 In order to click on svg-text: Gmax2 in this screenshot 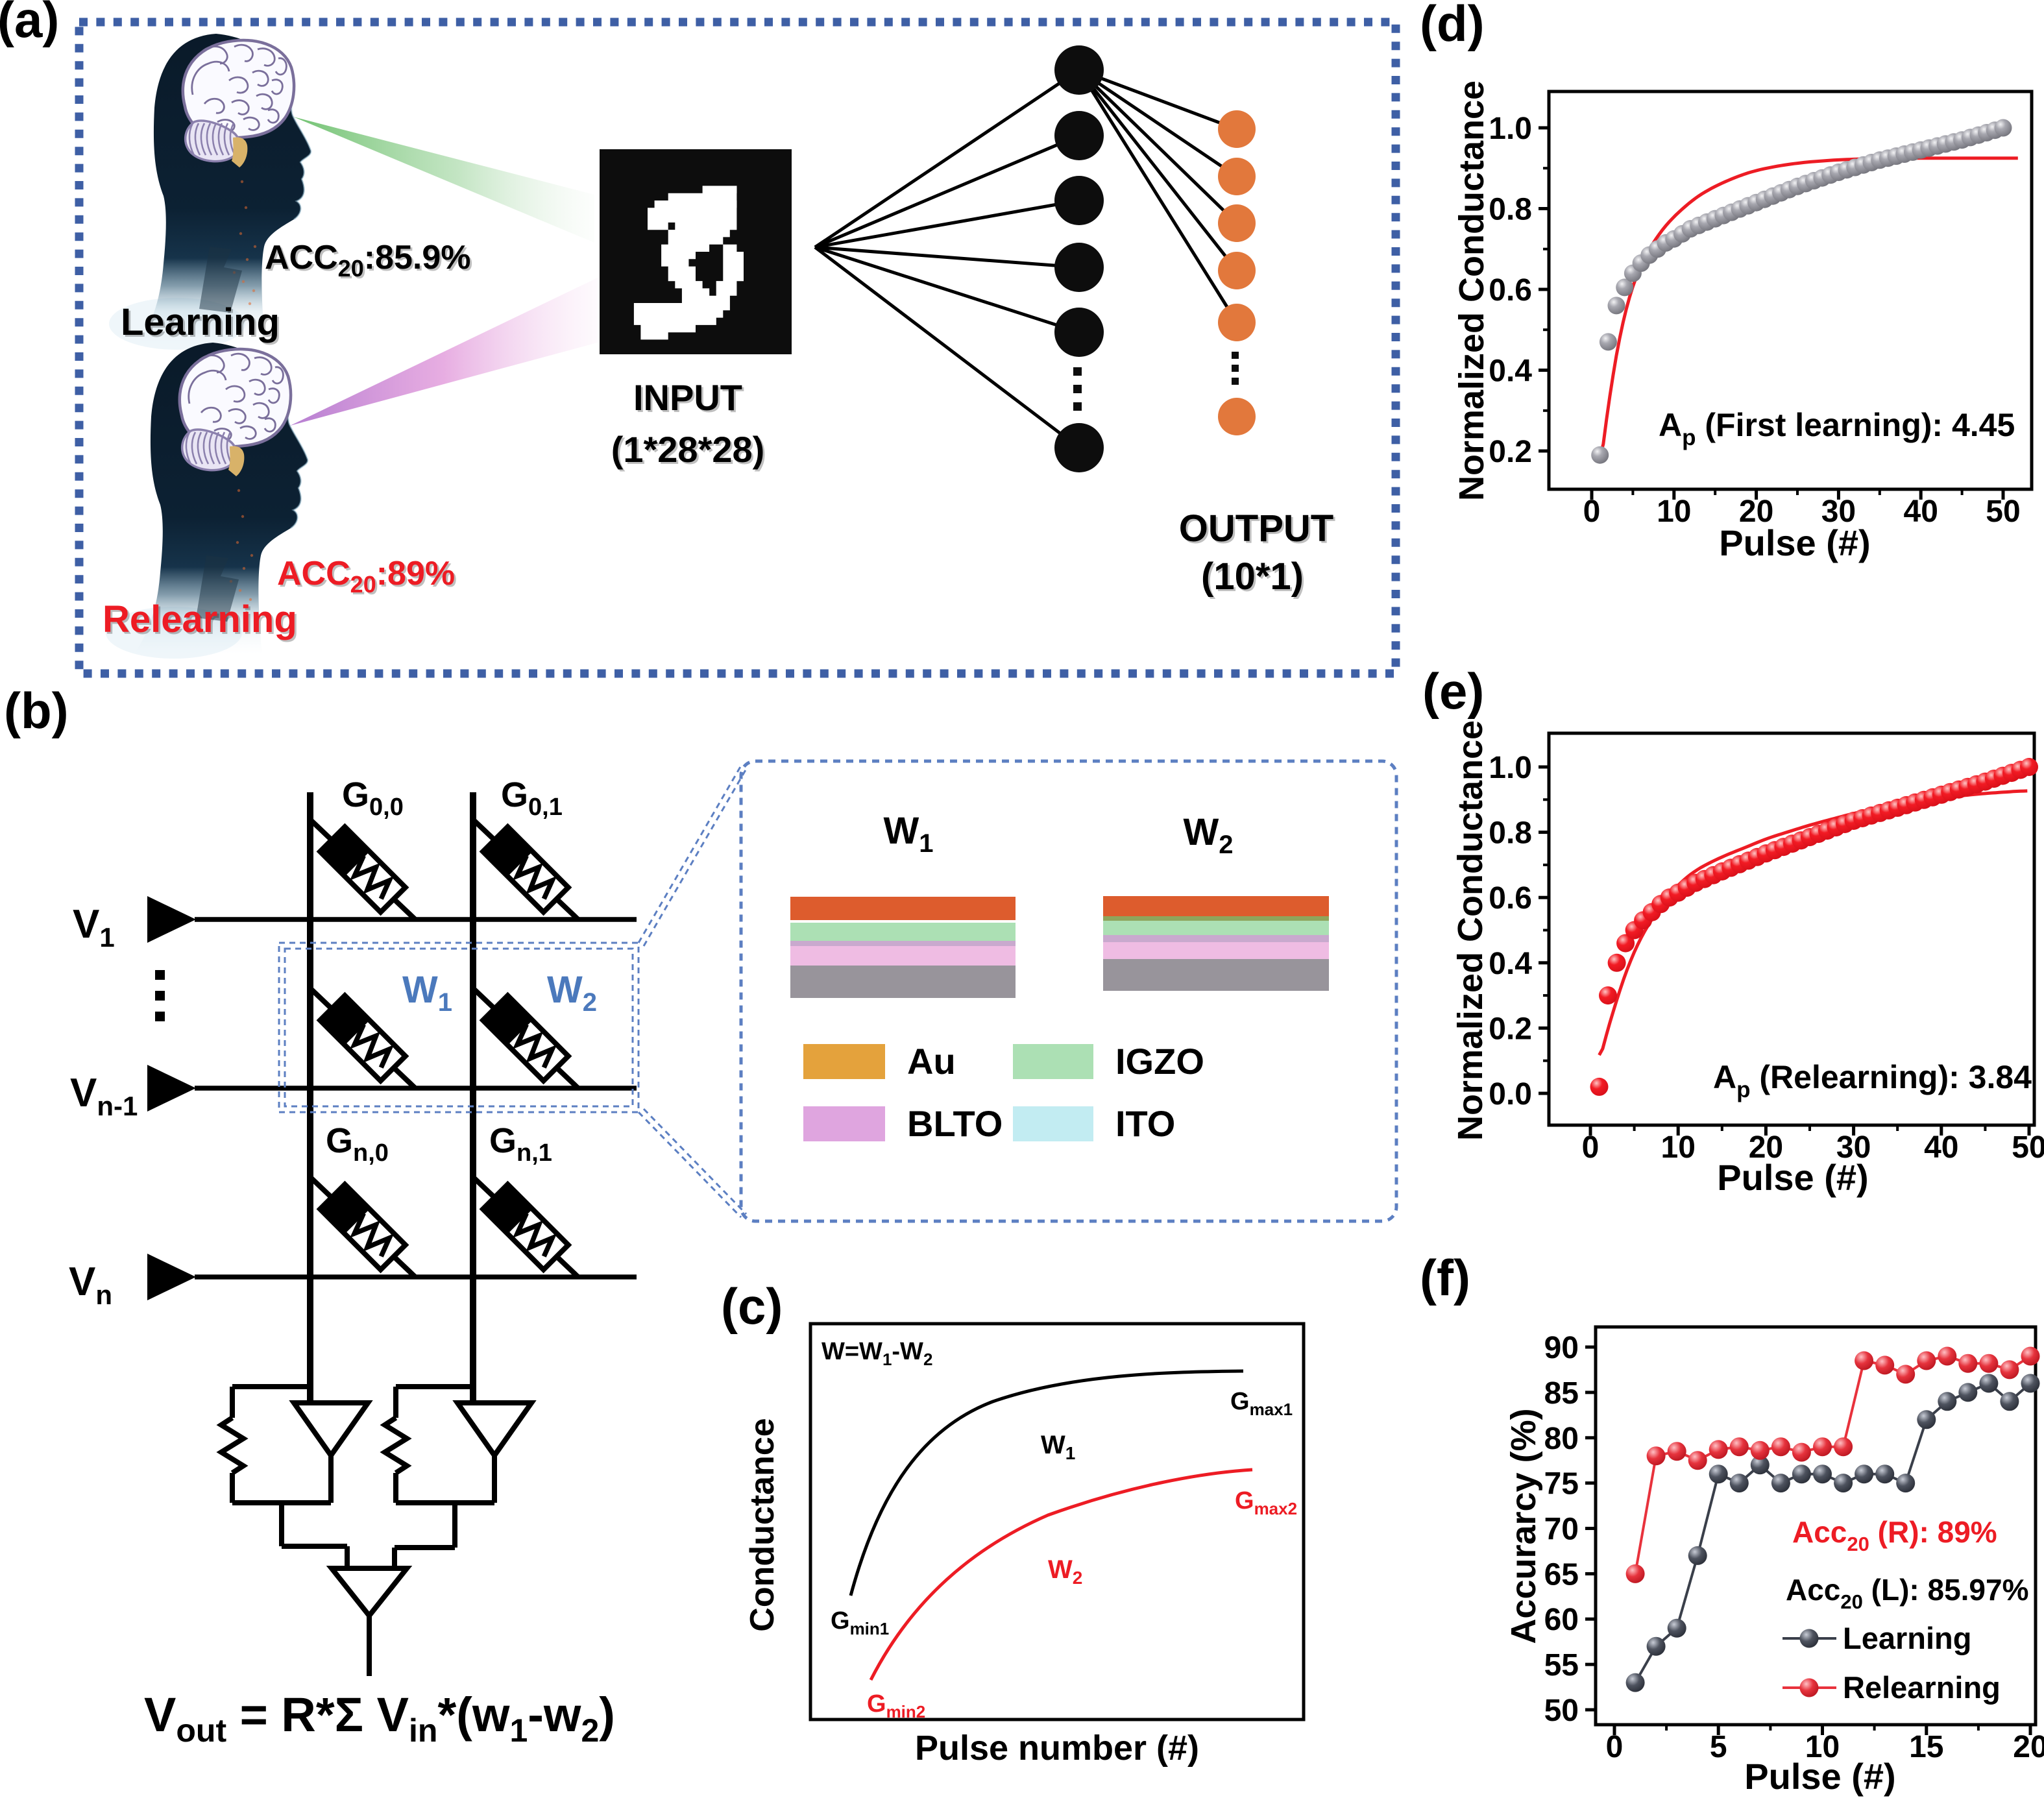, I will do `click(1266, 1502)`.